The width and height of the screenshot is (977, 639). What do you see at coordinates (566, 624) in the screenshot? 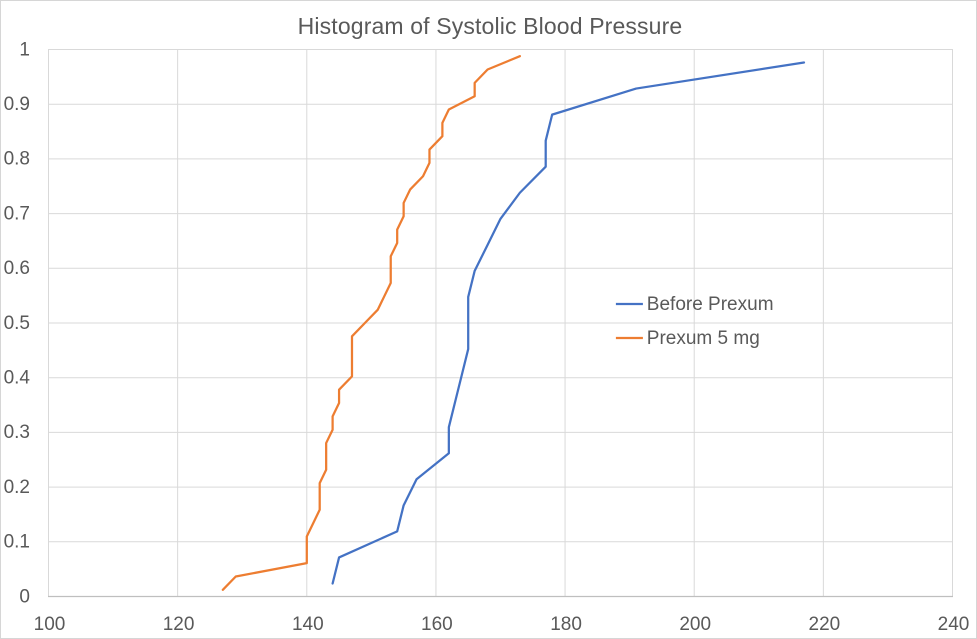
I see `svg-text: 180` at bounding box center [566, 624].